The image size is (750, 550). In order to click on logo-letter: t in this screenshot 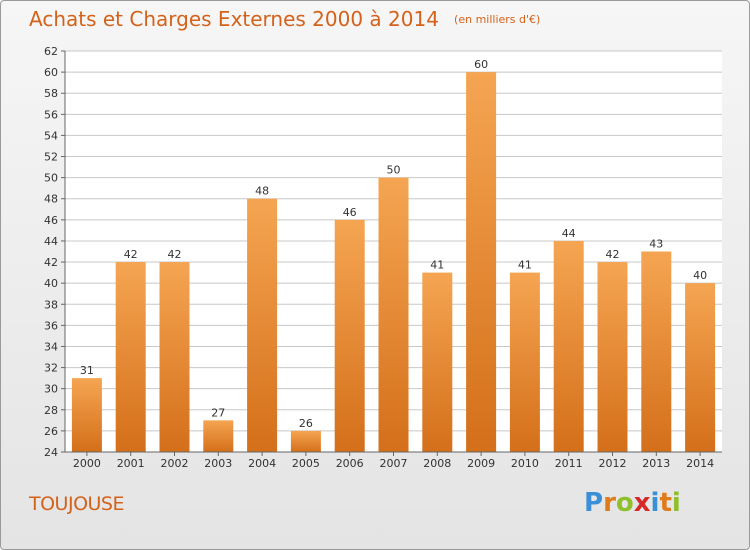, I will do `click(665, 503)`.